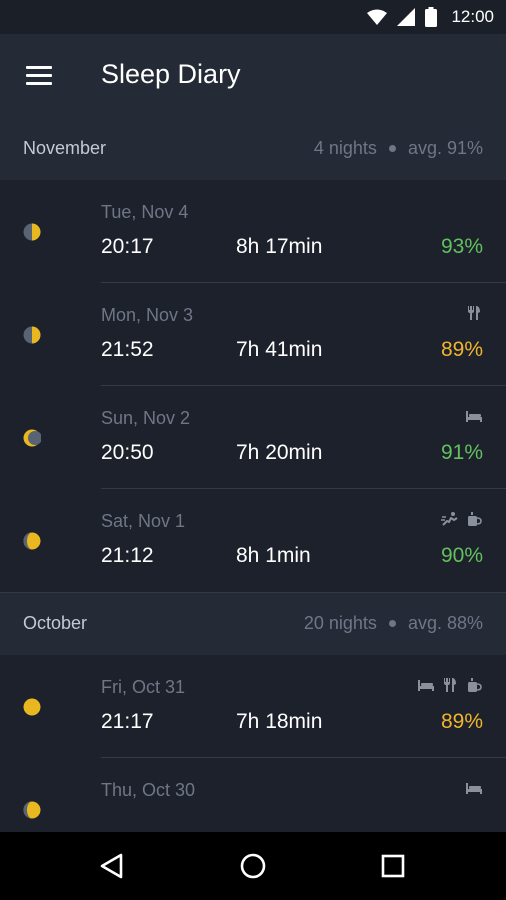  I want to click on sleep-duration: 7h 18min, so click(279, 721).